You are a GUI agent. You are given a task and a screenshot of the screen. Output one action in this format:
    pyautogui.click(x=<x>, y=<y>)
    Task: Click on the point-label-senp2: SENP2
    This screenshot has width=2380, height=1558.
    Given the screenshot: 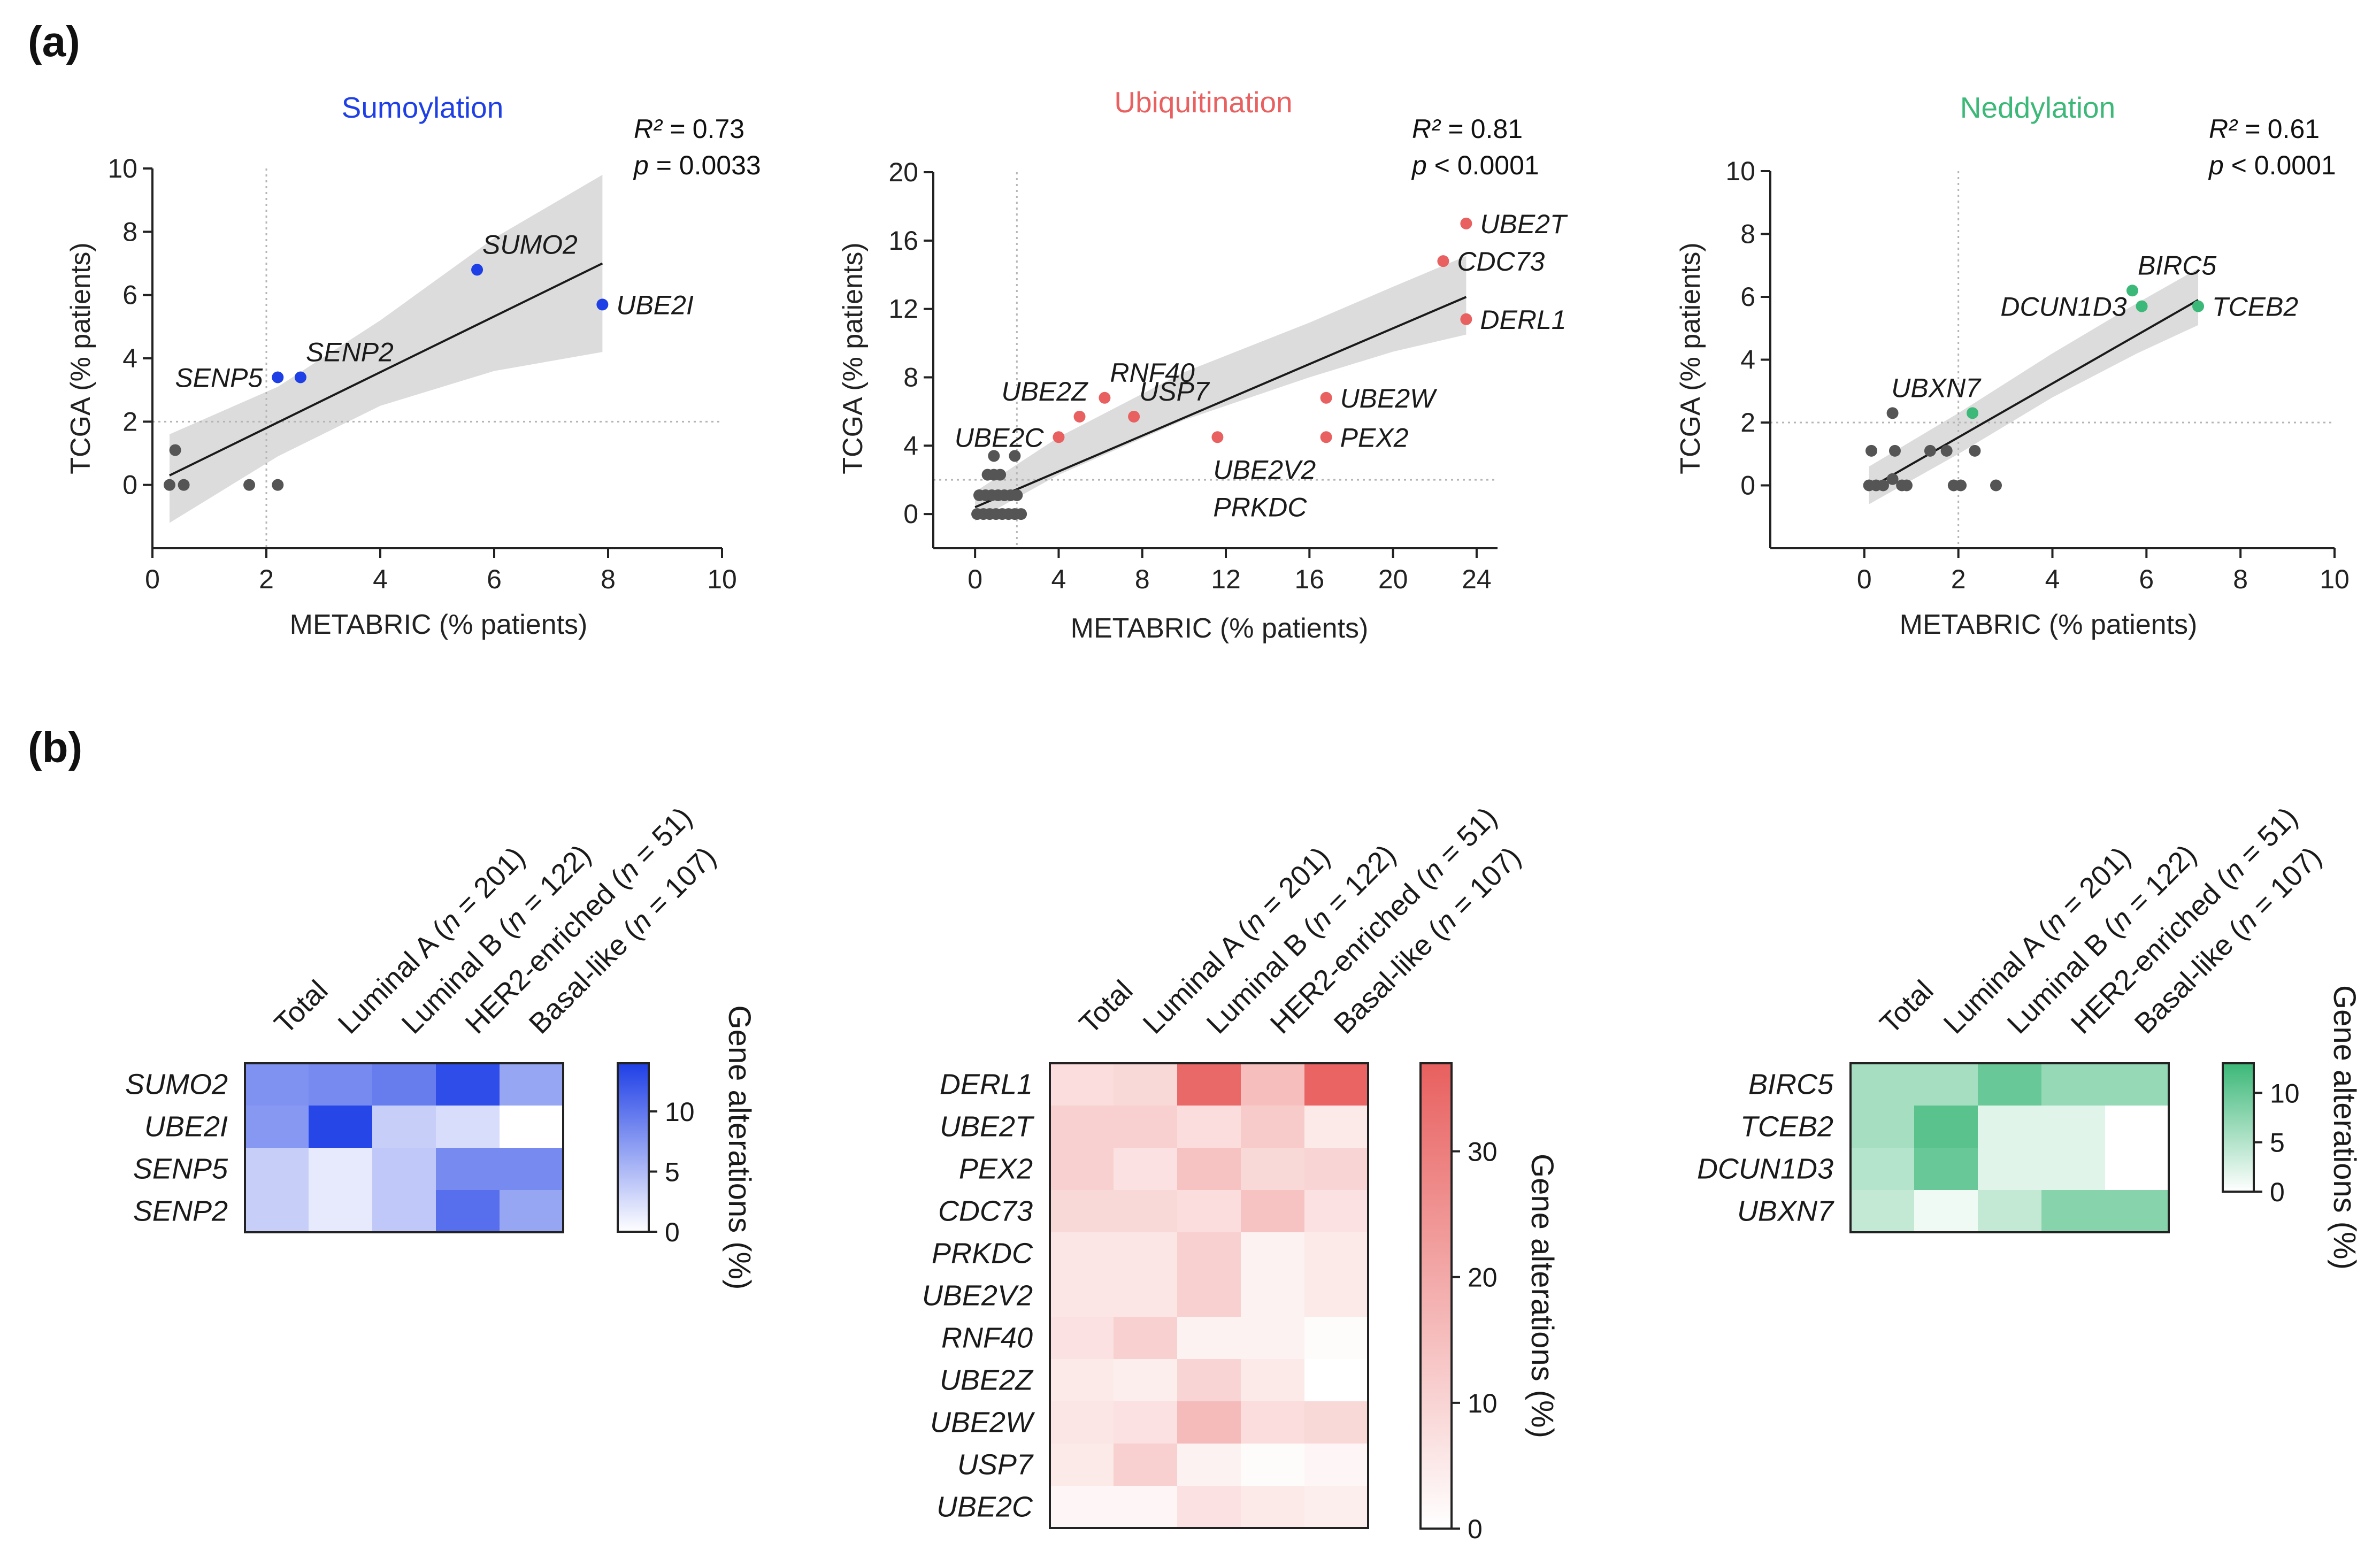 What is the action you would take?
    pyautogui.click(x=350, y=352)
    